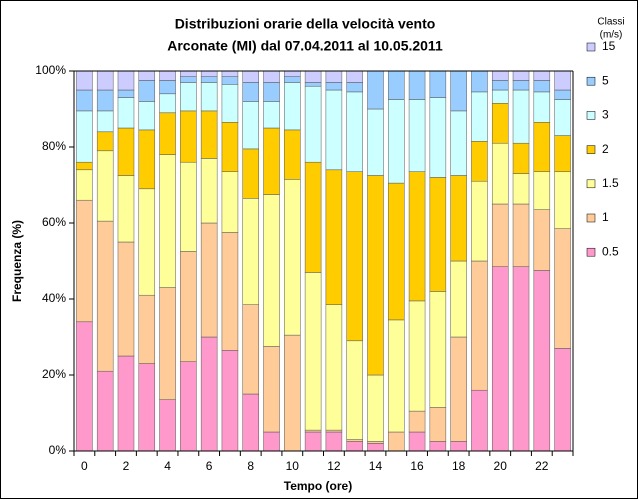  Describe the element at coordinates (50, 70) in the screenshot. I see `y-tick-label: 100%` at that location.